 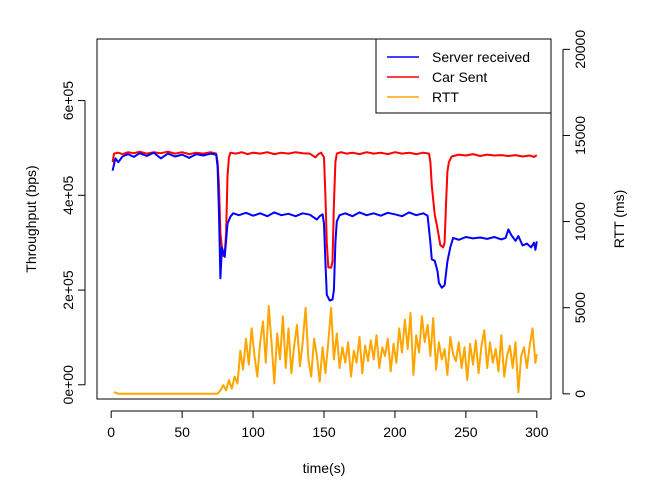 I want to click on y-tick-label: 6e+05, so click(x=68, y=101).